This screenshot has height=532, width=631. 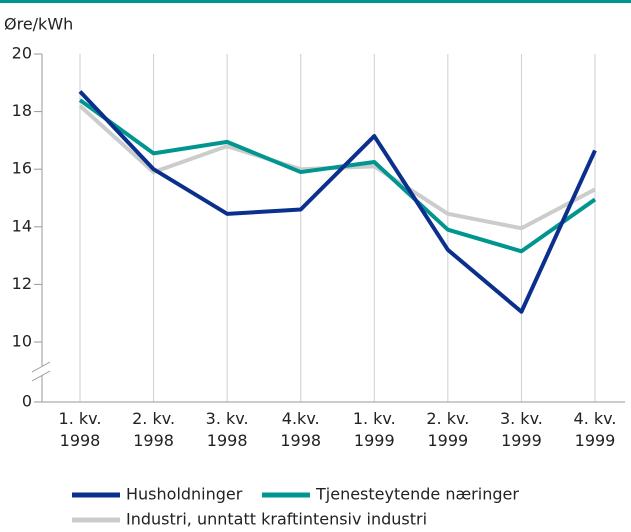 I want to click on x-tick-label: 3. kv. 1998, so click(x=227, y=429).